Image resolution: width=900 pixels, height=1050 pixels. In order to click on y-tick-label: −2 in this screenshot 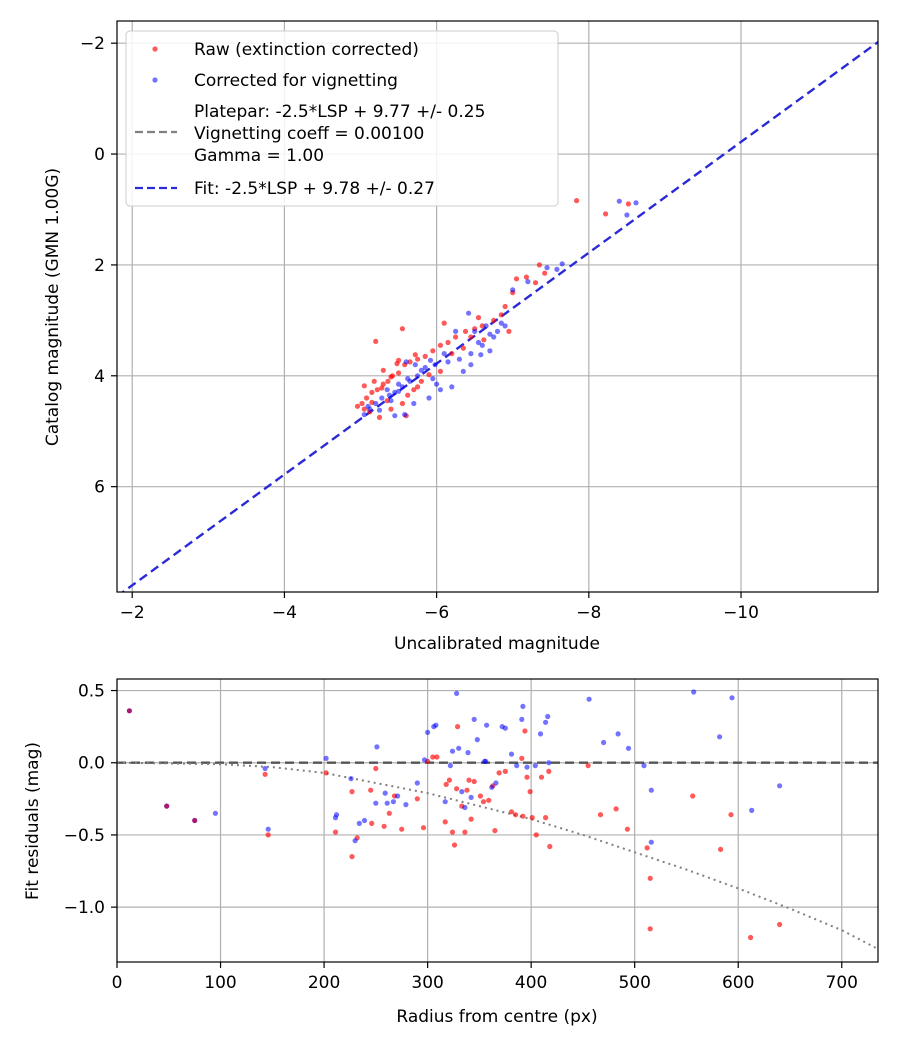, I will do `click(92, 44)`.